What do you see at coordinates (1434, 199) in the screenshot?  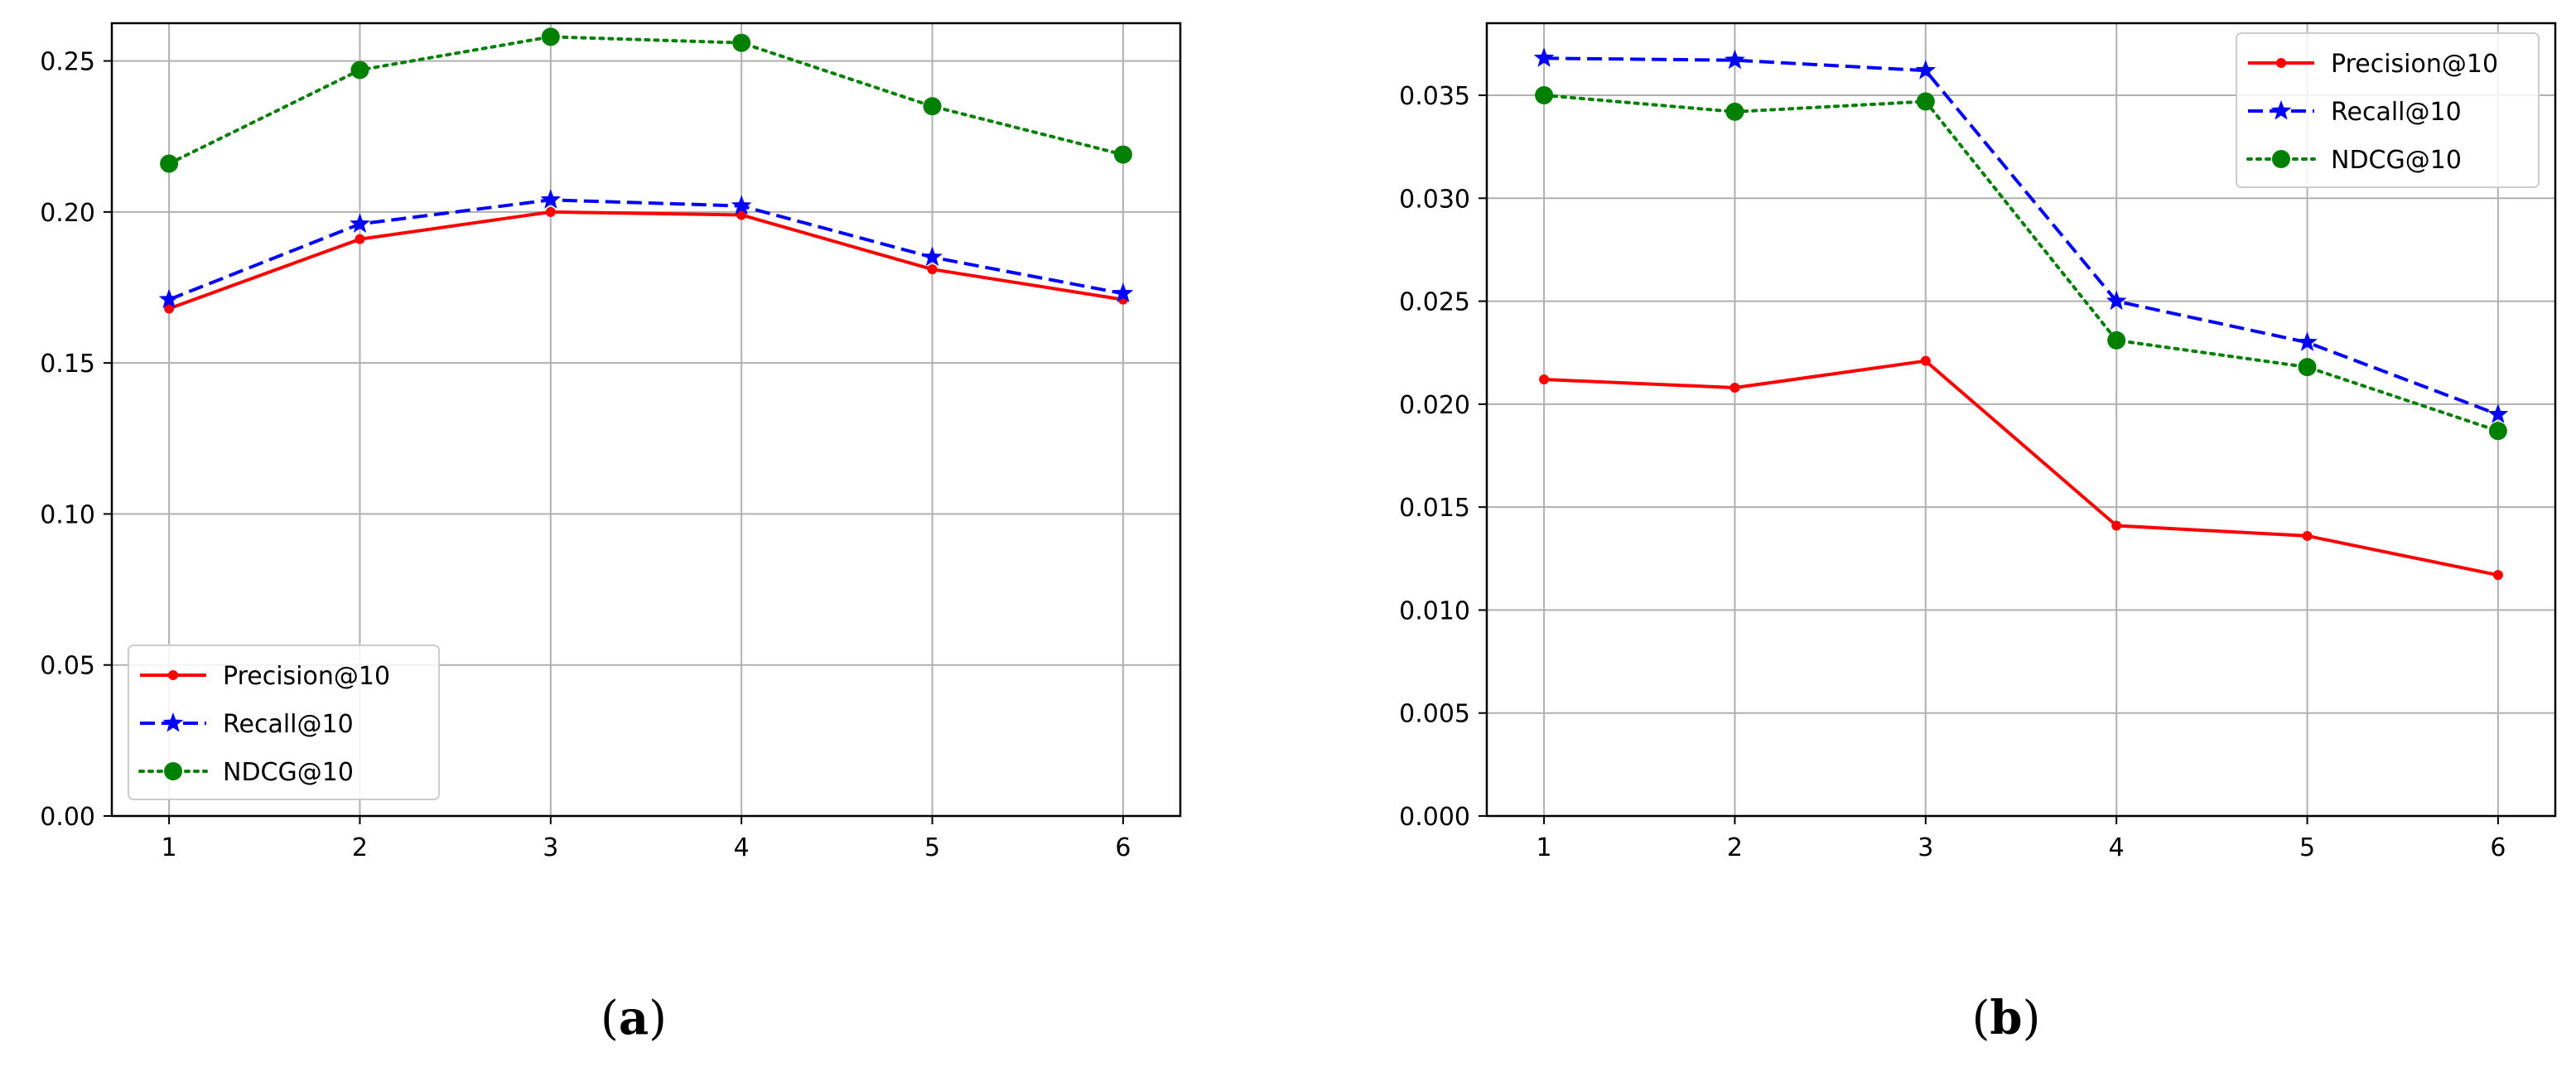 I see `y-tick-label: 0.030` at bounding box center [1434, 199].